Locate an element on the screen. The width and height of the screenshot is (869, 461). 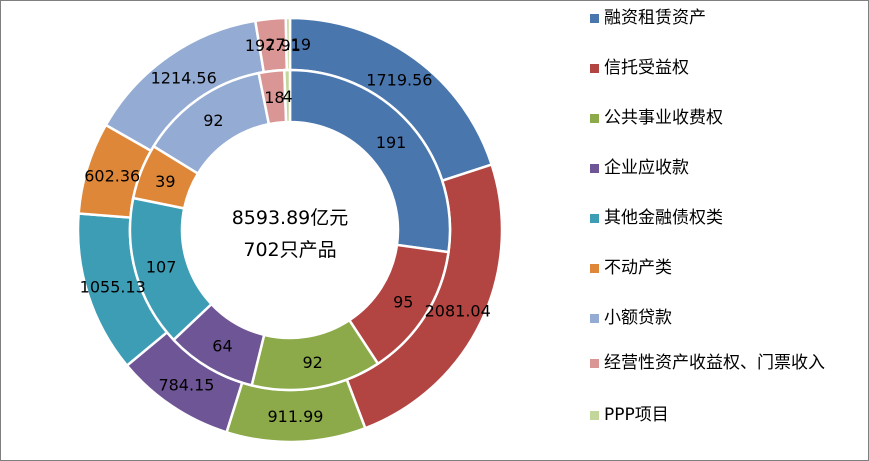
outer-ring-label-4: 1055.13 is located at coordinates (113, 286).